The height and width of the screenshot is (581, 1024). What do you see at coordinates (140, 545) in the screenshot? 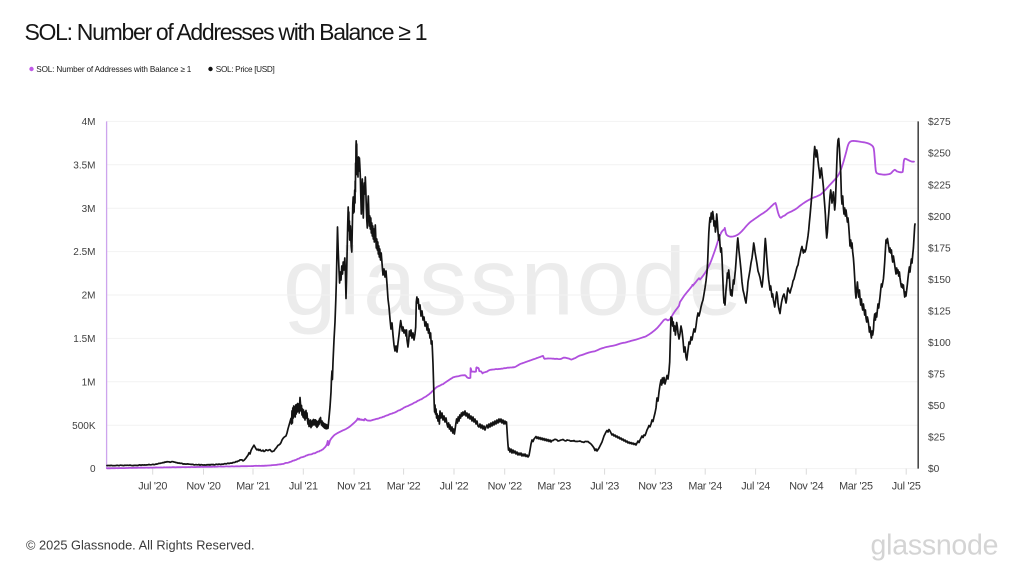
I see `svg-text:© 2025 Glassnode. All Rights R: © 2025 Glassnode. All Rights Reserved.` at bounding box center [140, 545].